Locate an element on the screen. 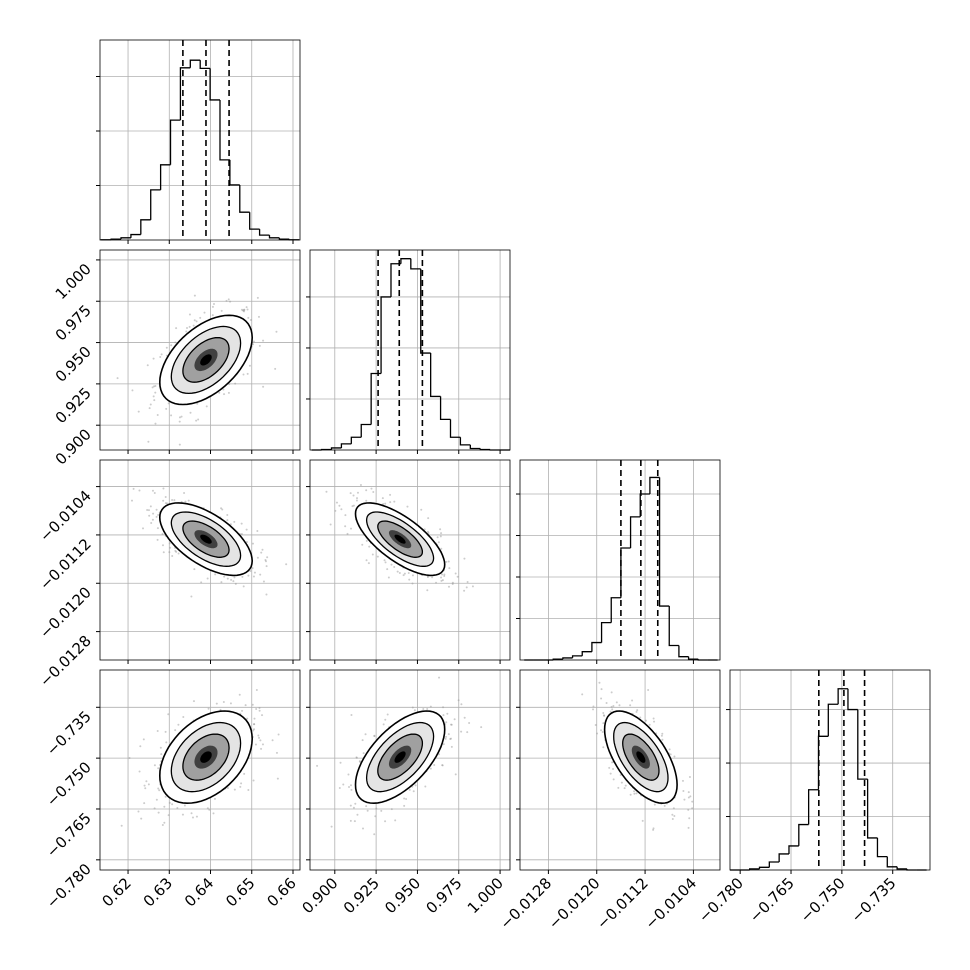 This screenshot has width=970, height=970. x-tick-label: 0.66 is located at coordinates (281, 892).